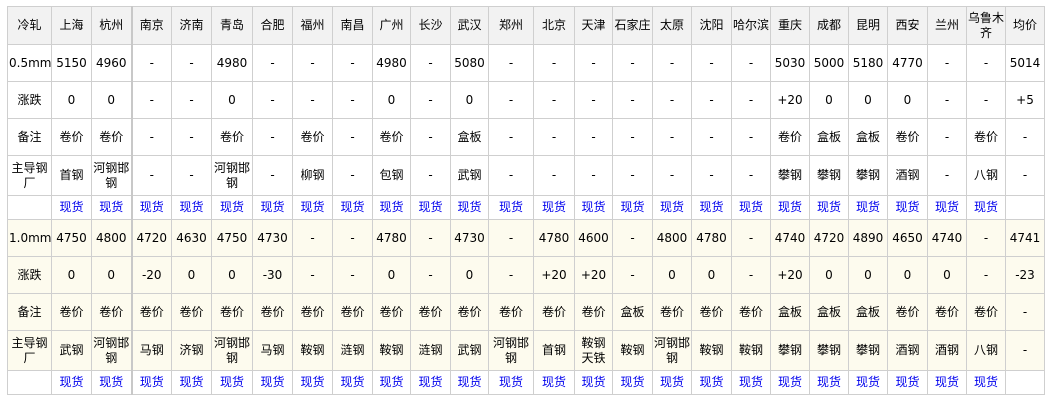 This screenshot has height=410, width=1058. I want to click on row-label: 涨跌, so click(29, 100).